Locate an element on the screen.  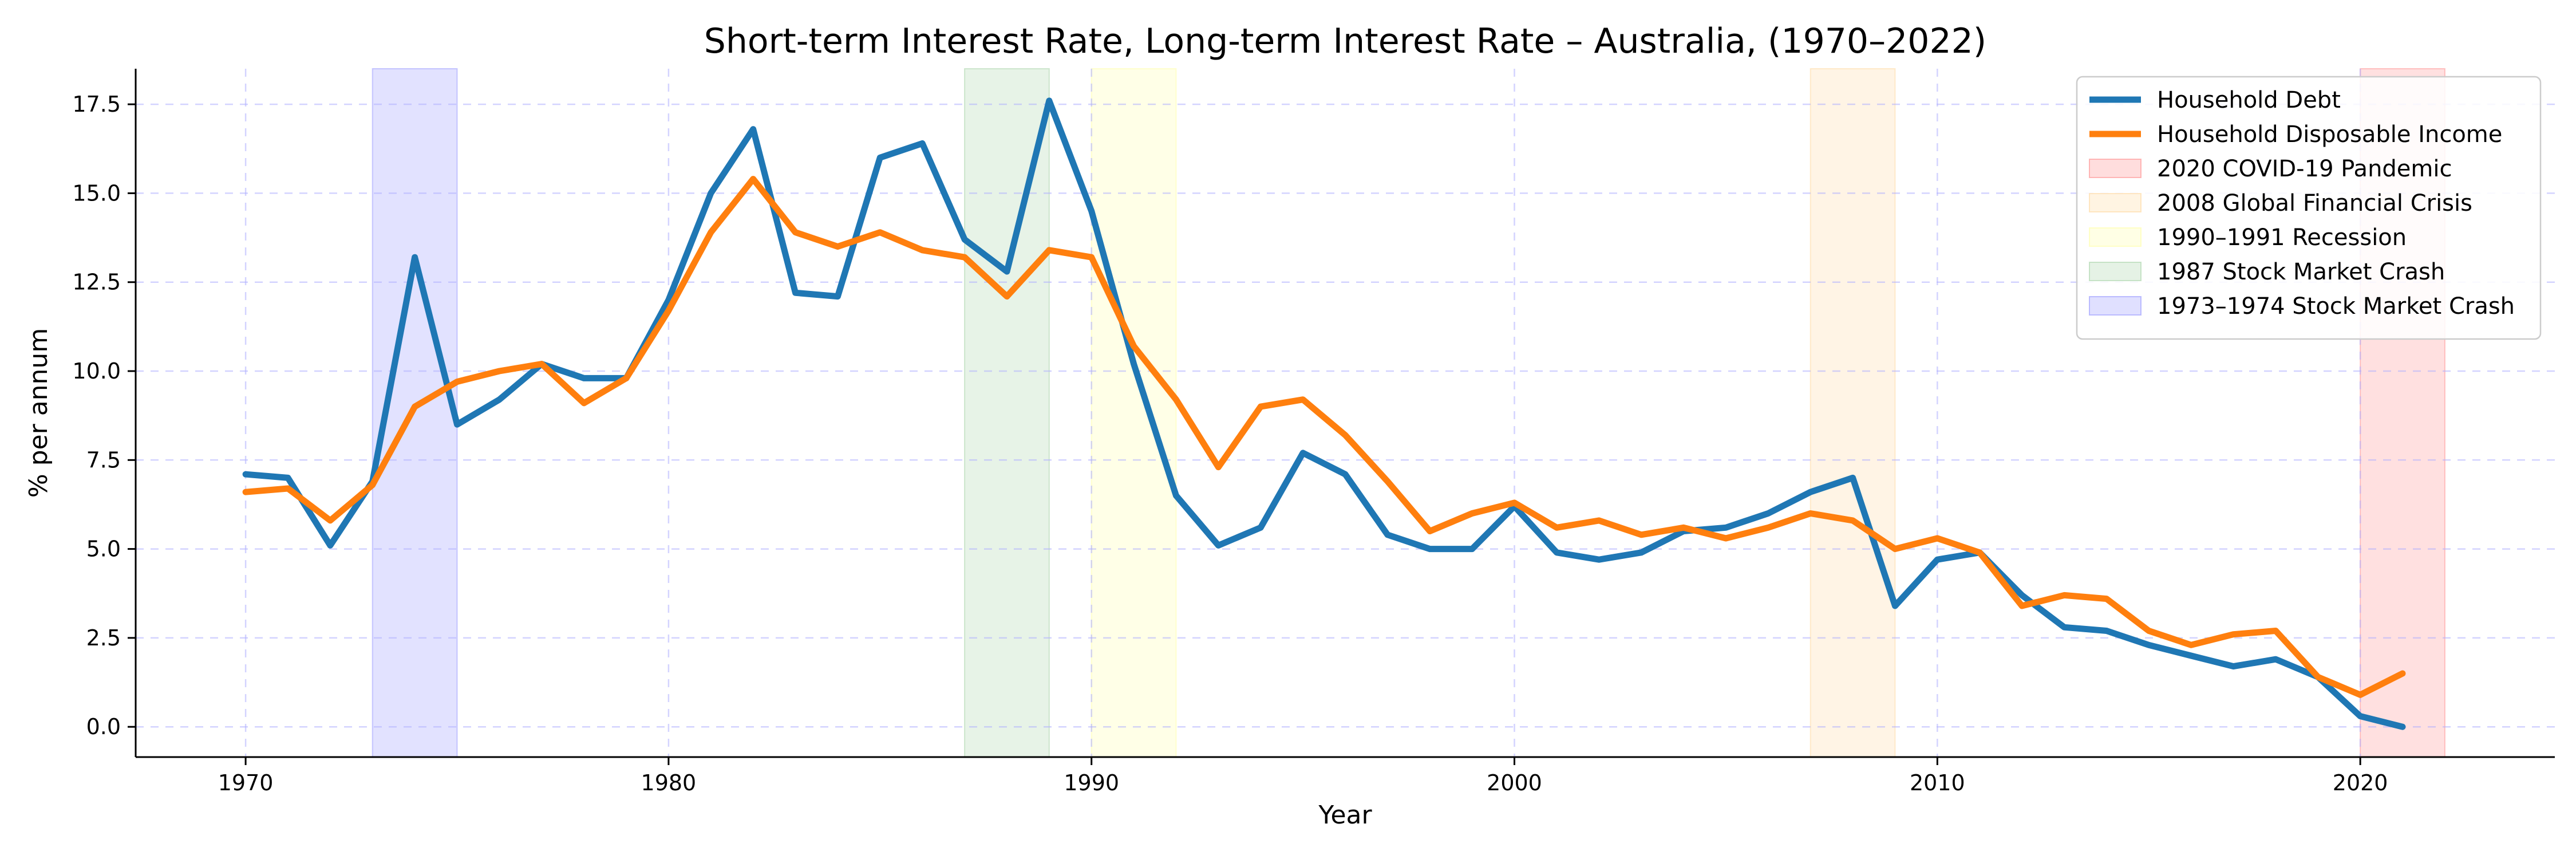
legend-label: 1987 Stock Market Crash is located at coordinates (2301, 272).